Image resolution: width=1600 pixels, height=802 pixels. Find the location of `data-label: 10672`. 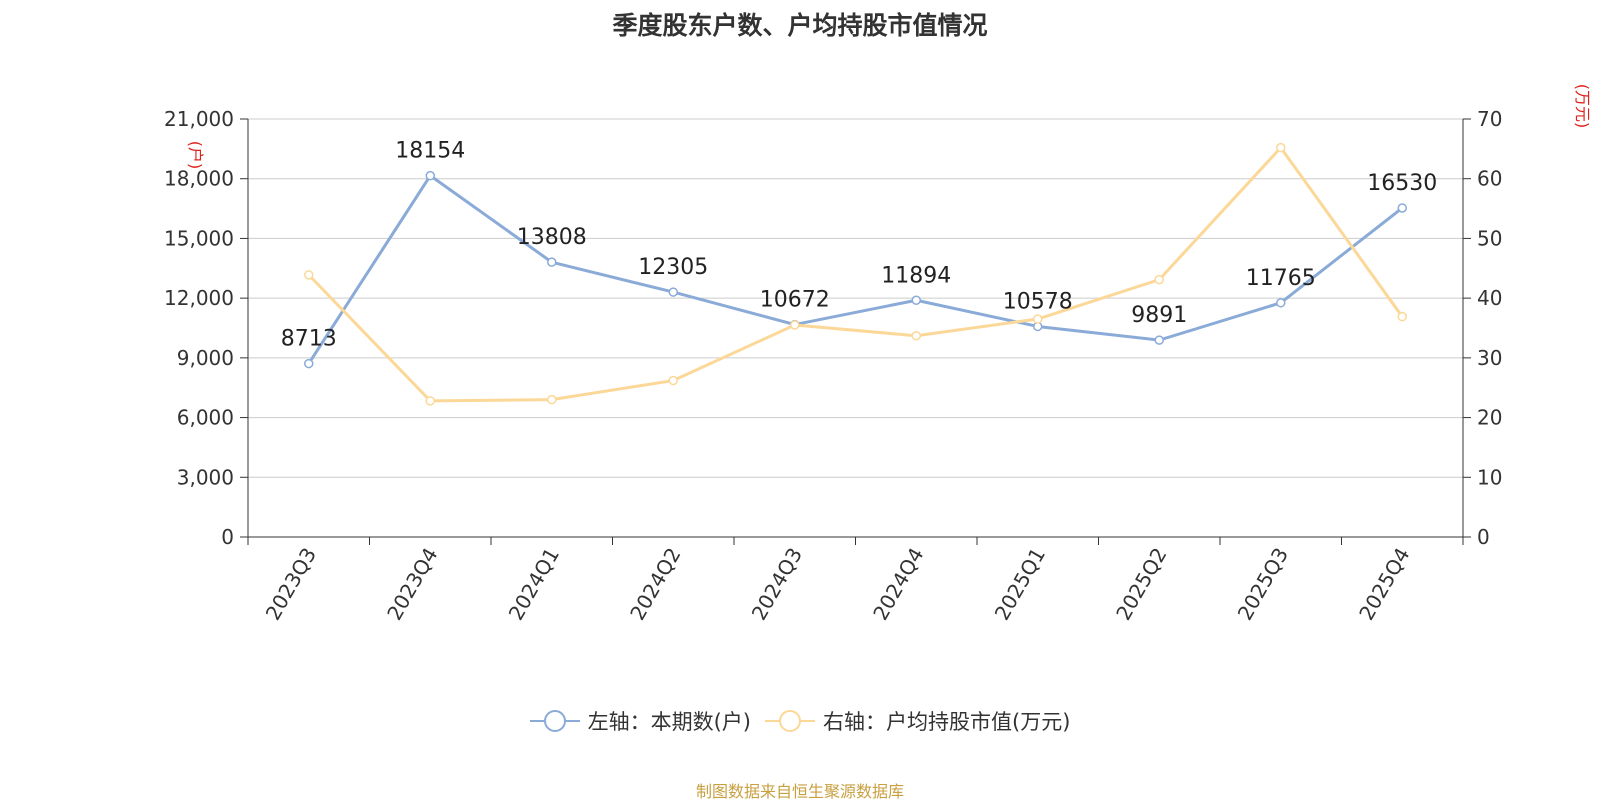

data-label: 10672 is located at coordinates (795, 300).